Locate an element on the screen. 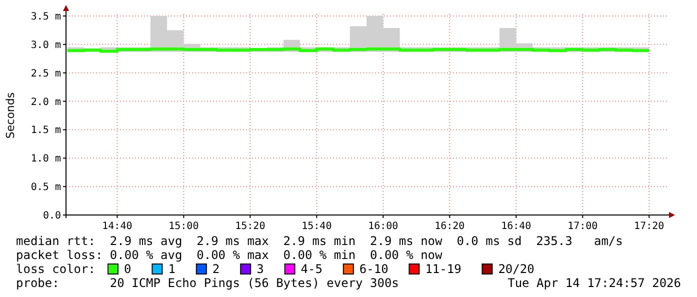  x-tick-label: 17:00 is located at coordinates (583, 226).